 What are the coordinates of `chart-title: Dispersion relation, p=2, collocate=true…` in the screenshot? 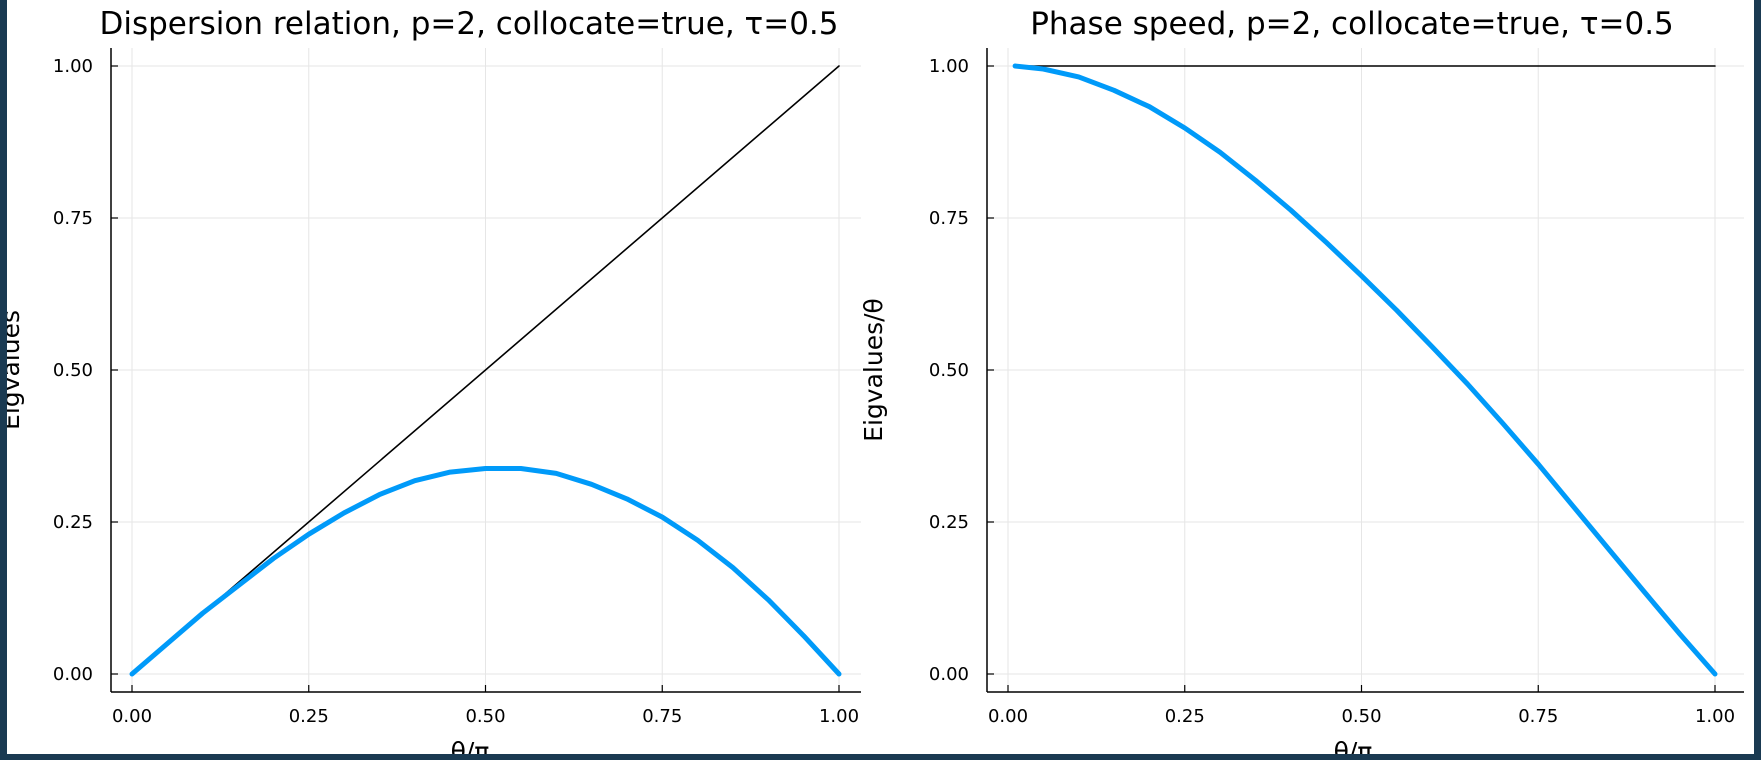 It's located at (469, 24).